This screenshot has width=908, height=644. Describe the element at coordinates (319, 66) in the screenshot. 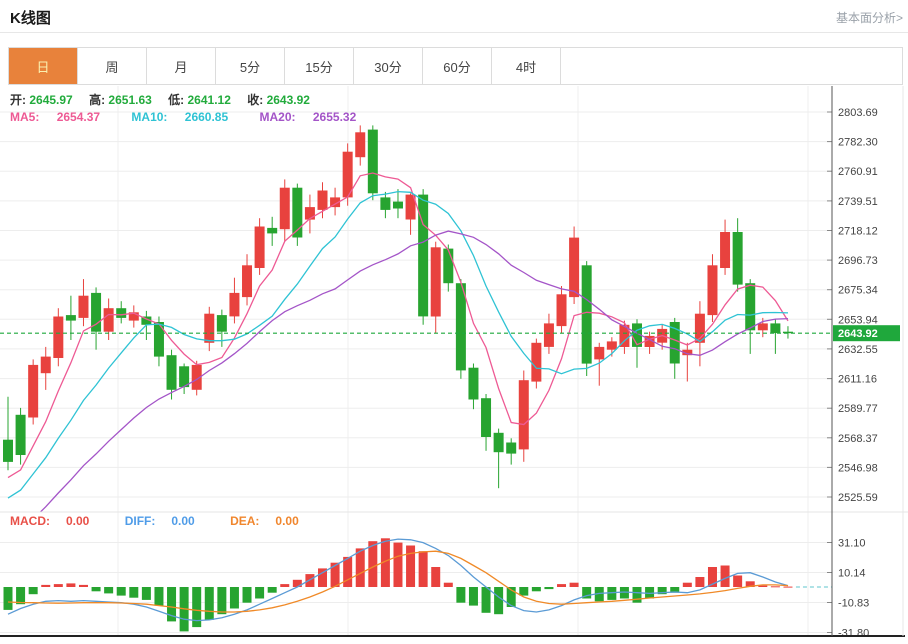

I see `tab-15min: 15分` at that location.